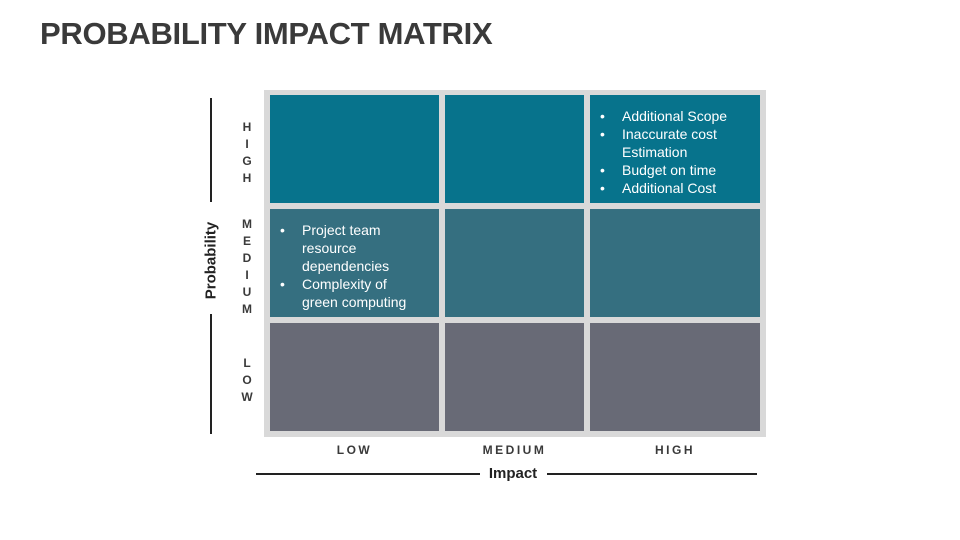  I want to click on cell-high-low, so click(354, 149).